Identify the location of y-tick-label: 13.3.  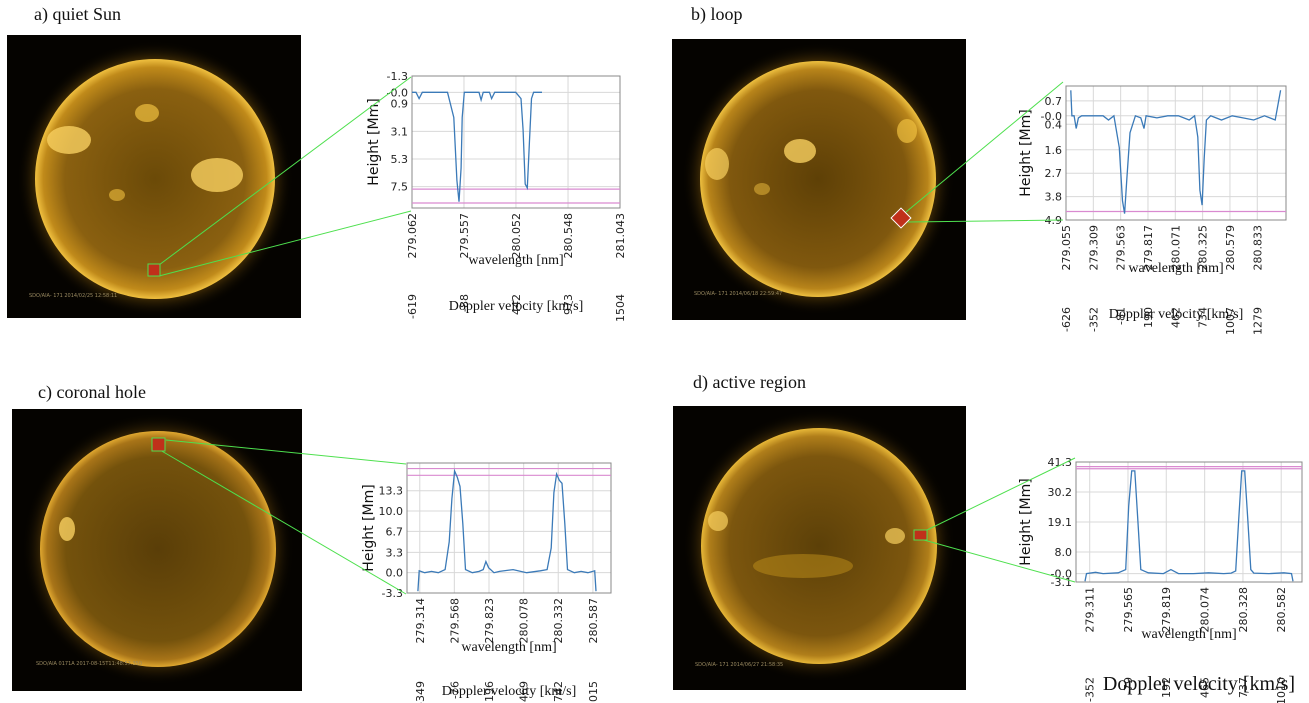
(391, 491).